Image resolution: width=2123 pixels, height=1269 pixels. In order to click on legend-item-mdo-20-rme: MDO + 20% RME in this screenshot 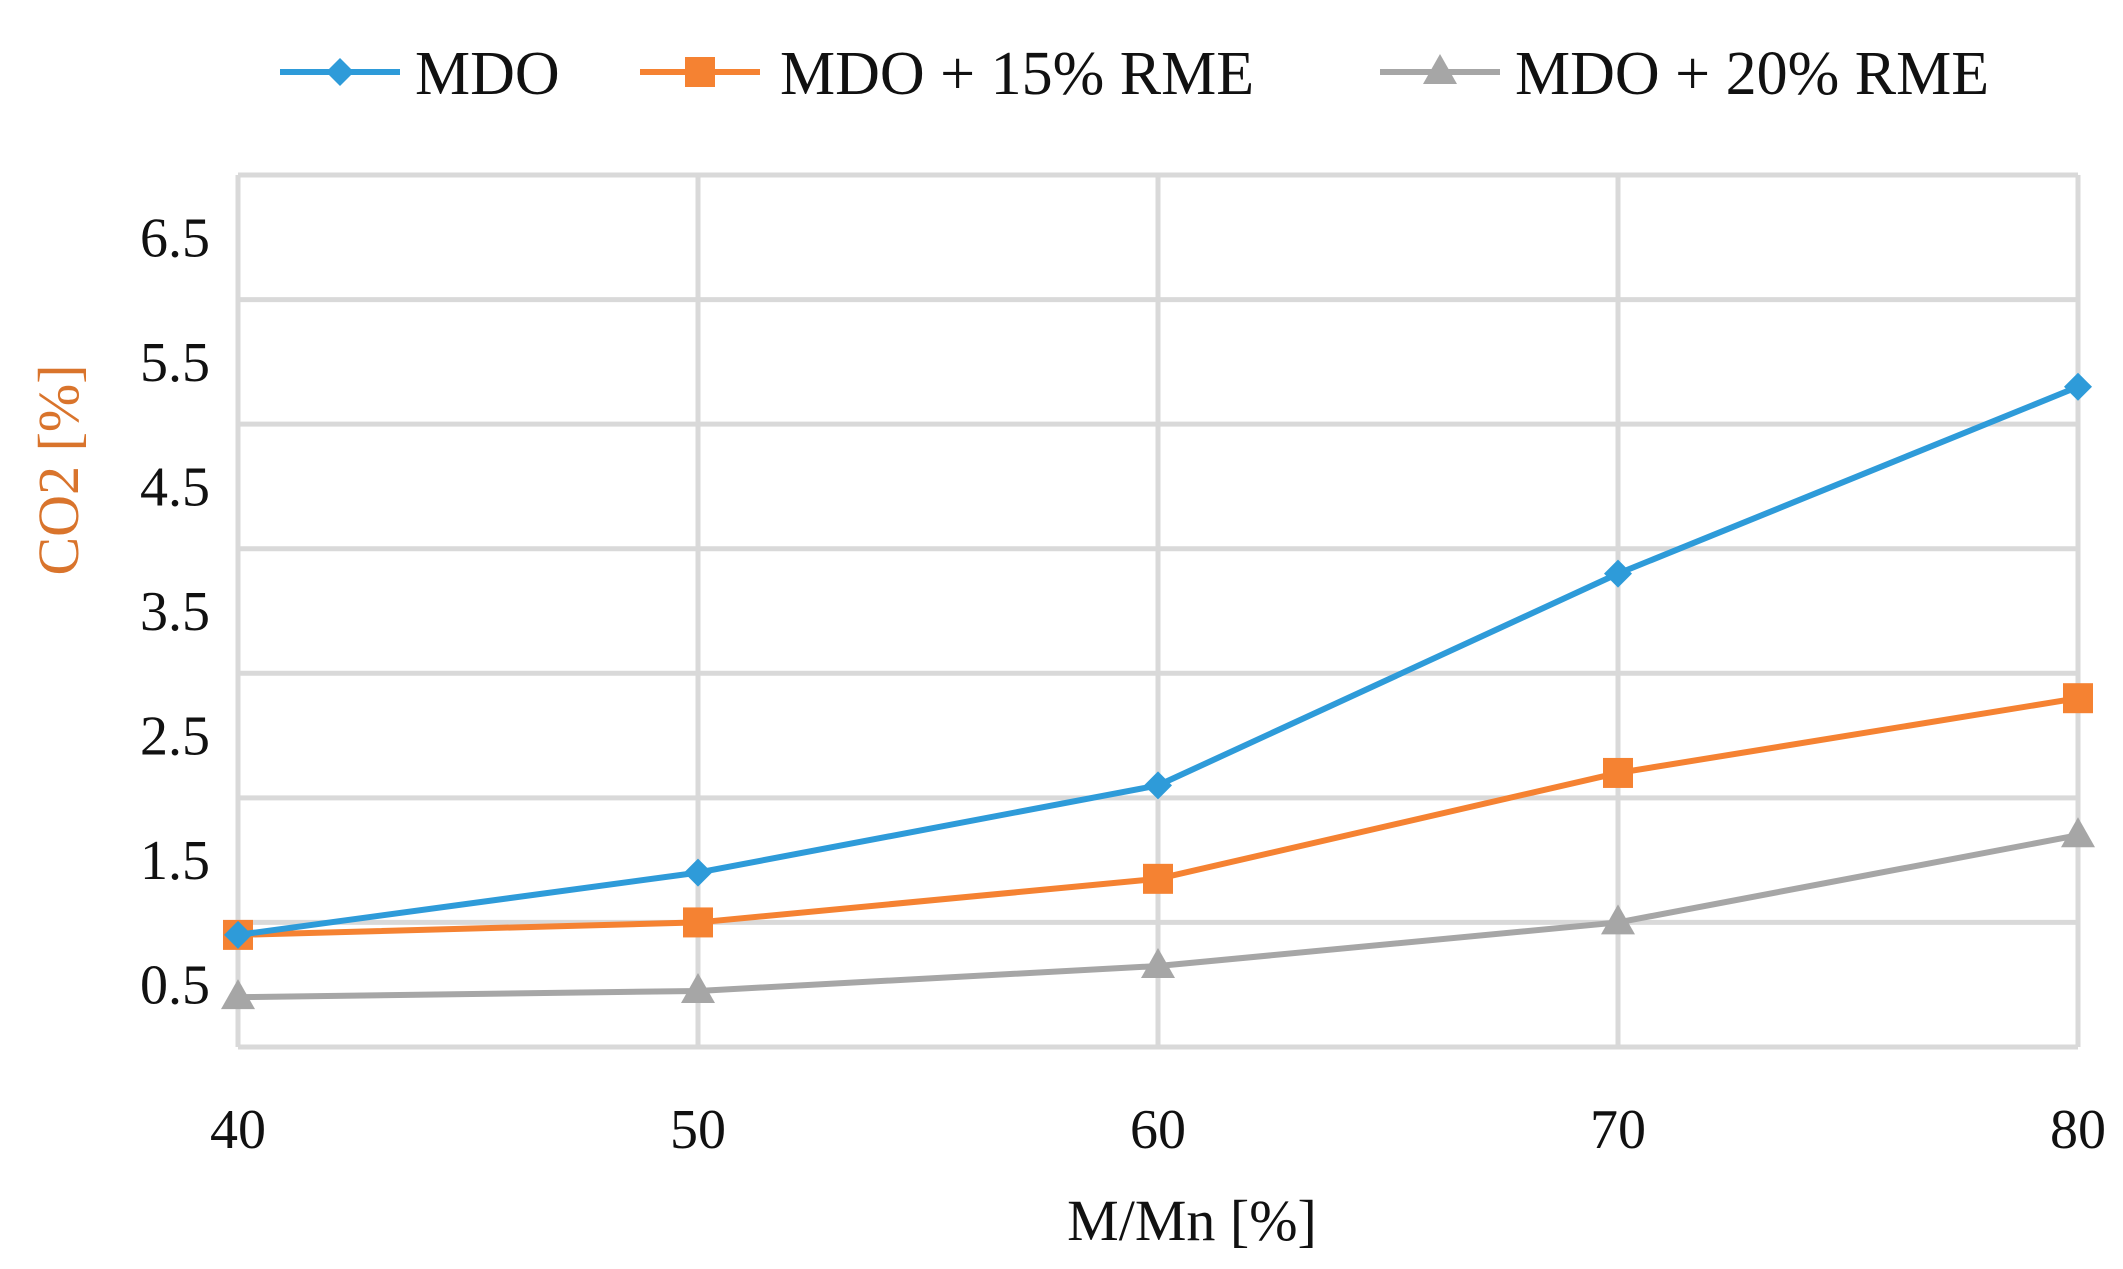, I will do `click(1684, 74)`.